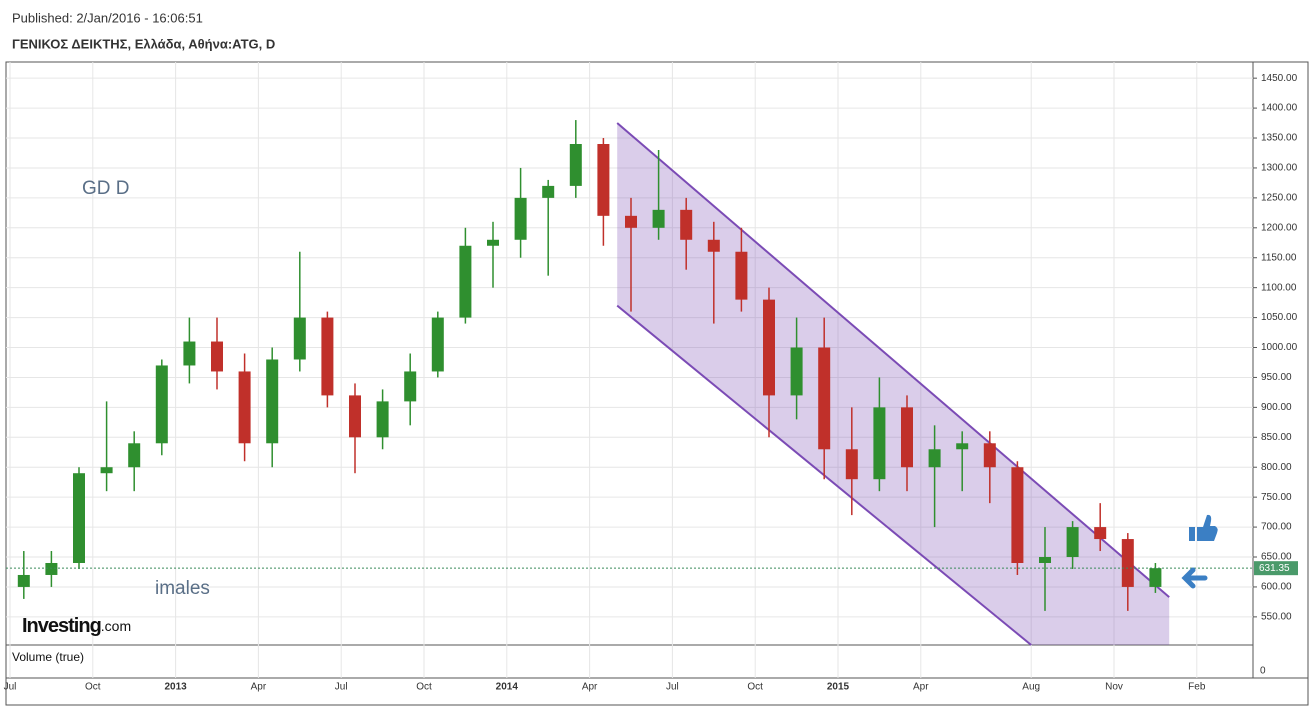  What do you see at coordinates (1203, 527) in the screenshot?
I see `thumbs-up-icon` at bounding box center [1203, 527].